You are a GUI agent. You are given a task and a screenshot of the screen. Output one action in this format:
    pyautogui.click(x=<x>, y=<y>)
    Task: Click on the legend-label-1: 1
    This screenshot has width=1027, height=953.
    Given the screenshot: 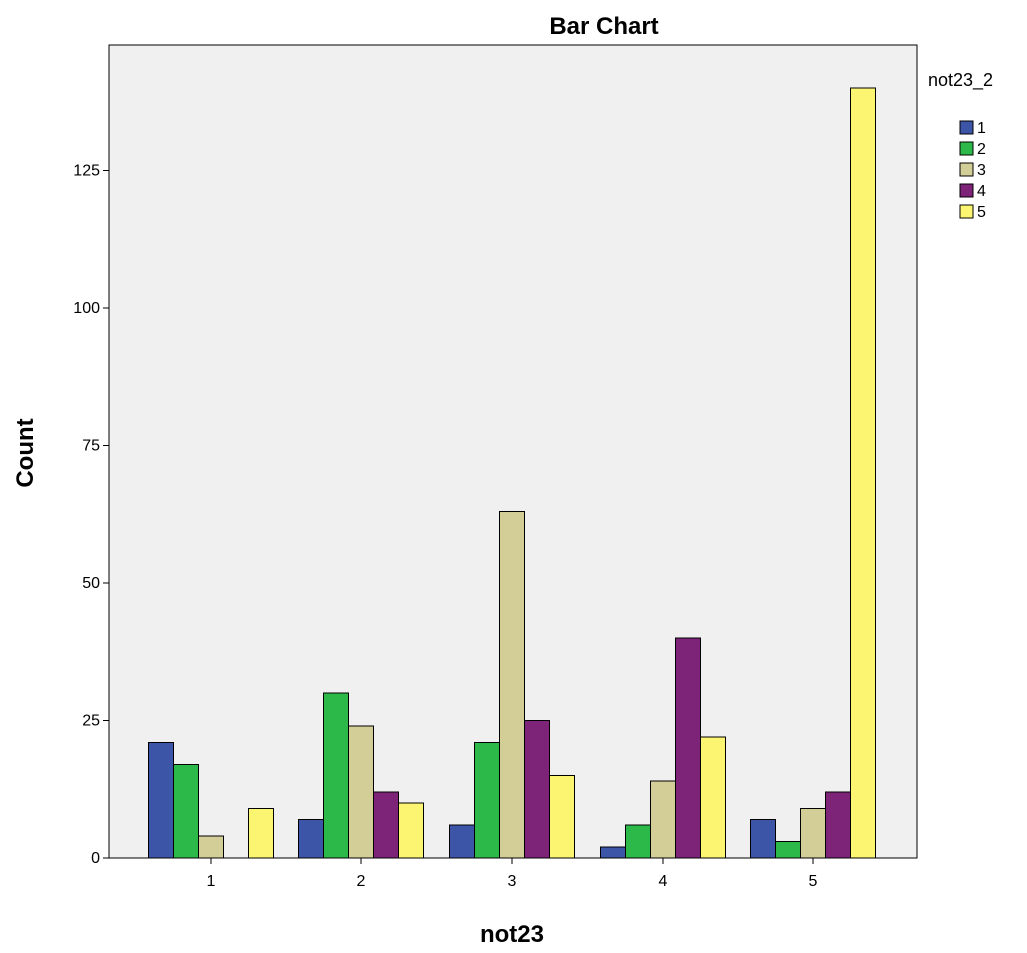 What is the action you would take?
    pyautogui.click(x=981, y=128)
    